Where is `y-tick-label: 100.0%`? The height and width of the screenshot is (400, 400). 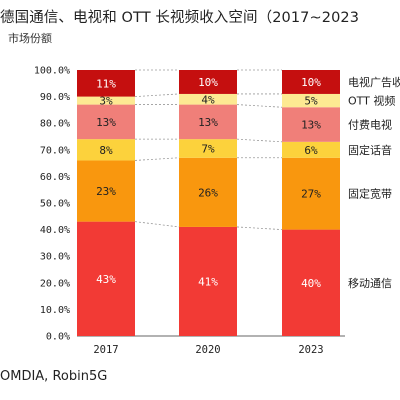
y-tick-label: 100.0% is located at coordinates (52, 71).